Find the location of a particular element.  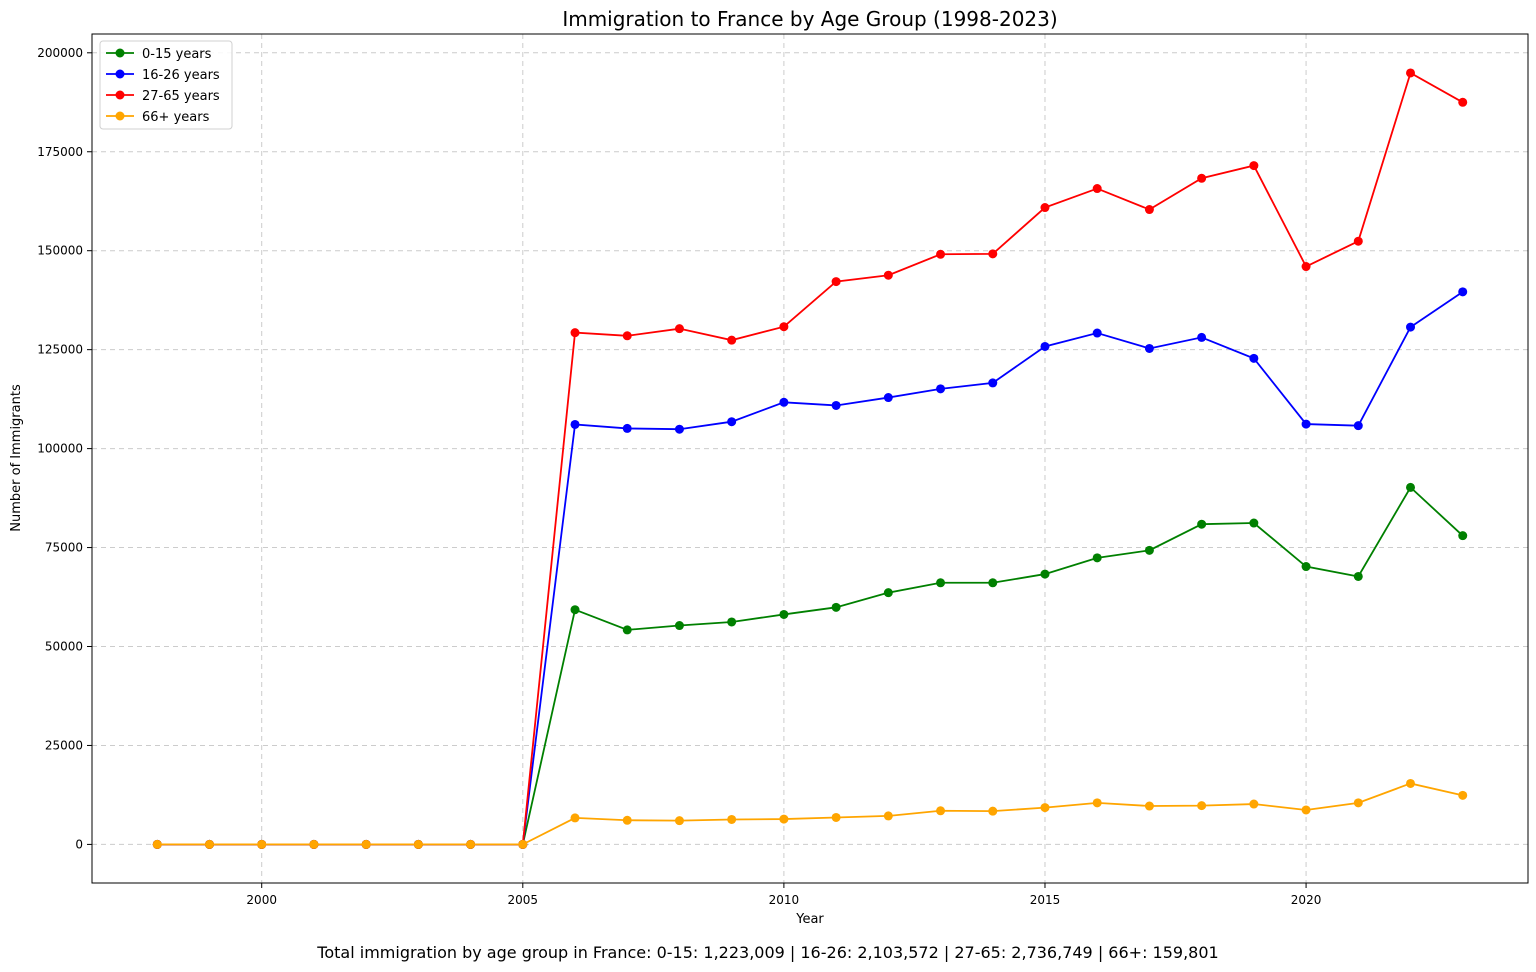

x-axis-label: Year is located at coordinates (809, 919).